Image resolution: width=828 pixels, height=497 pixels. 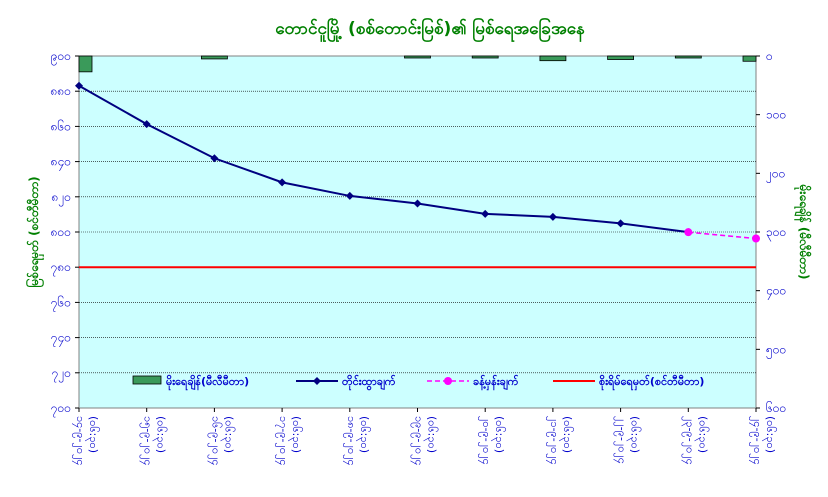 What do you see at coordinates (61, 409) in the screenshot?
I see `y-tick-label-left: ၇၀၀` at bounding box center [61, 409].